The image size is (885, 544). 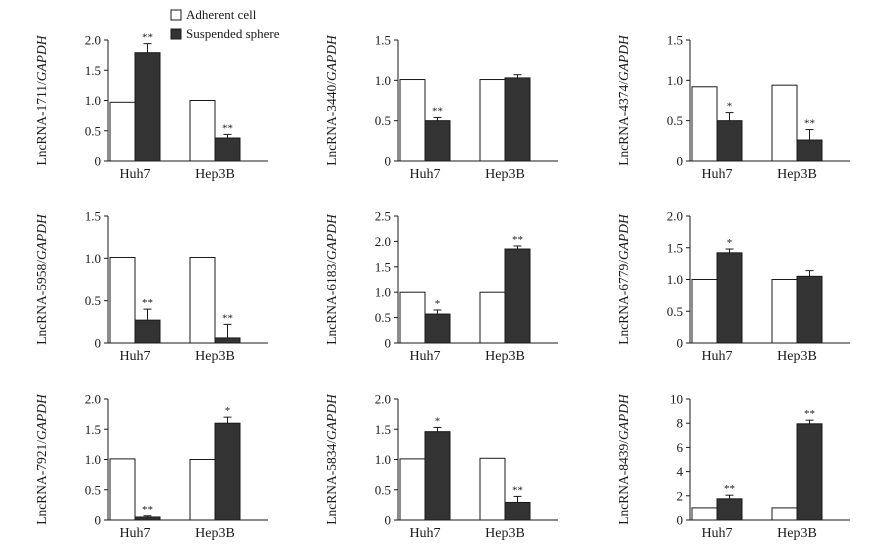 What do you see at coordinates (680, 423) in the screenshot?
I see `y-tick-label: 8` at bounding box center [680, 423].